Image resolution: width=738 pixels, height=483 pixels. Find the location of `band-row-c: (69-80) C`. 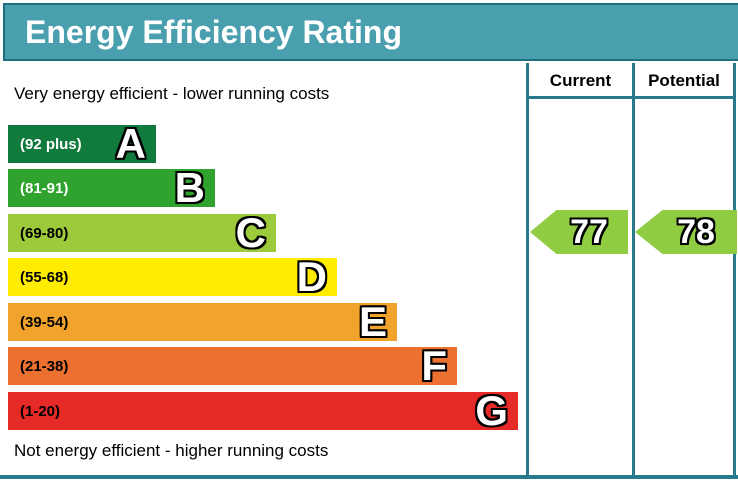

band-row-c: (69-80) C is located at coordinates (142, 232).